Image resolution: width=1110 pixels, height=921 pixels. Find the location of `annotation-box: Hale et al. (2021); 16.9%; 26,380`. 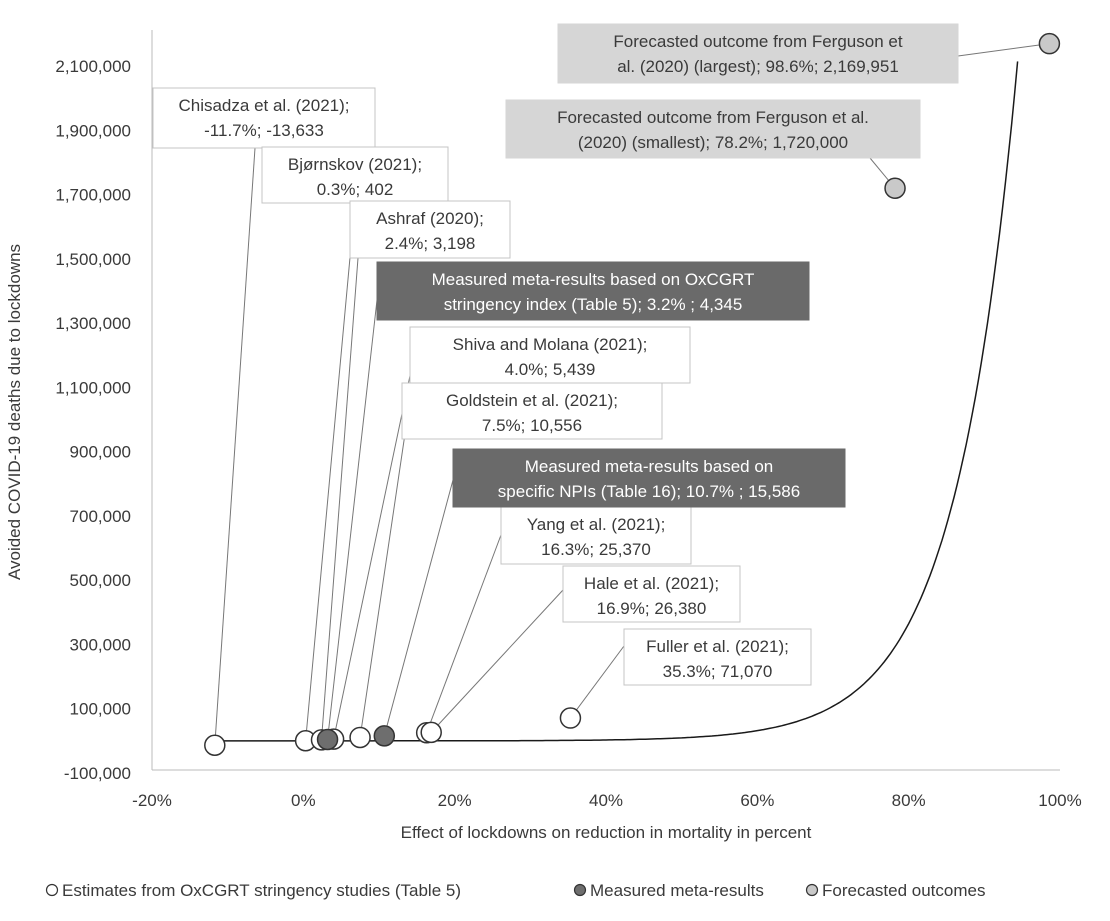

annotation-box: Hale et al. (2021); 16.9%; 26,380 is located at coordinates (651, 594).